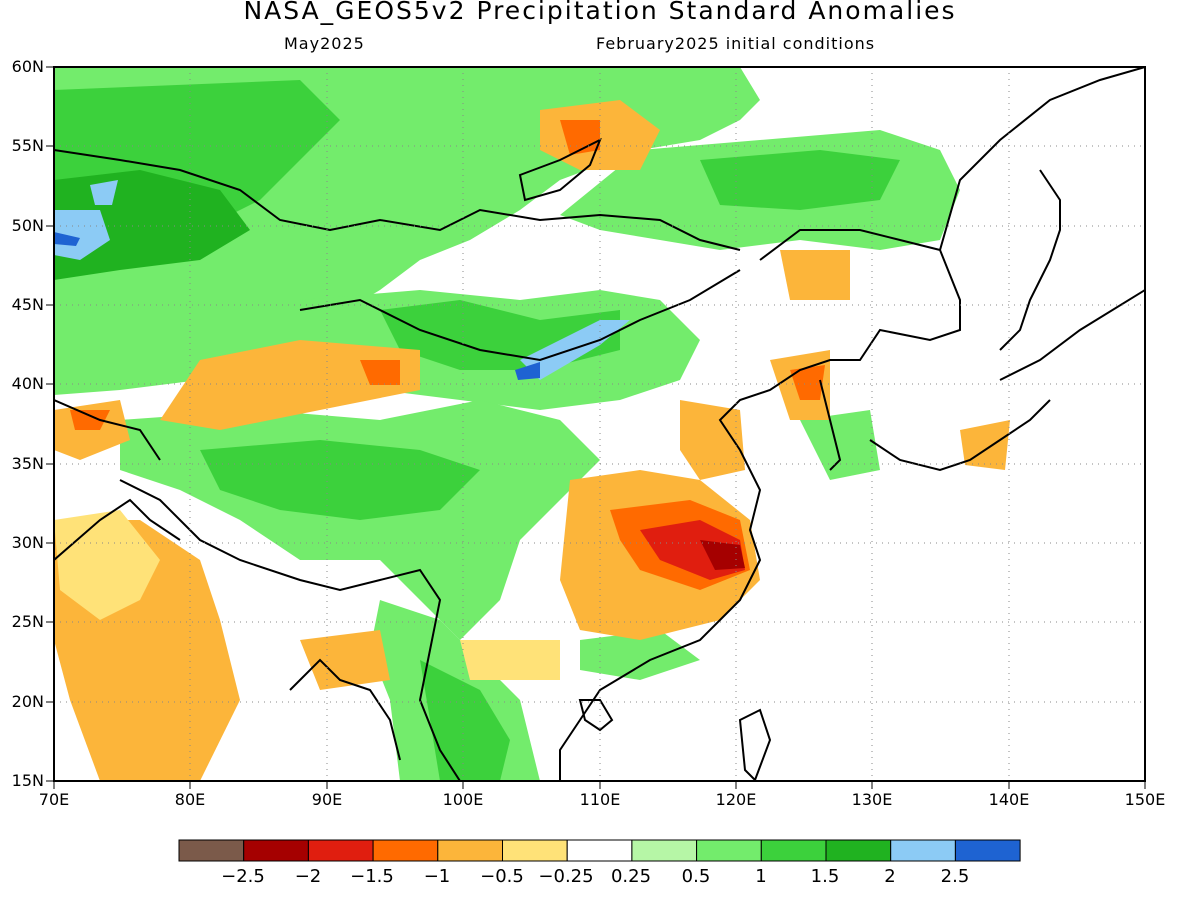  What do you see at coordinates (372, 876) in the screenshot?
I see `colorbar-label: −1.5` at bounding box center [372, 876].